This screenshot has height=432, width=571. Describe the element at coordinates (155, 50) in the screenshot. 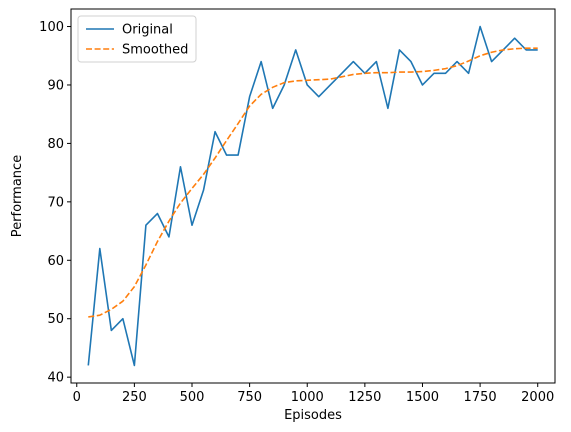

I see `legend-label-smoothed: Smoothed` at that location.